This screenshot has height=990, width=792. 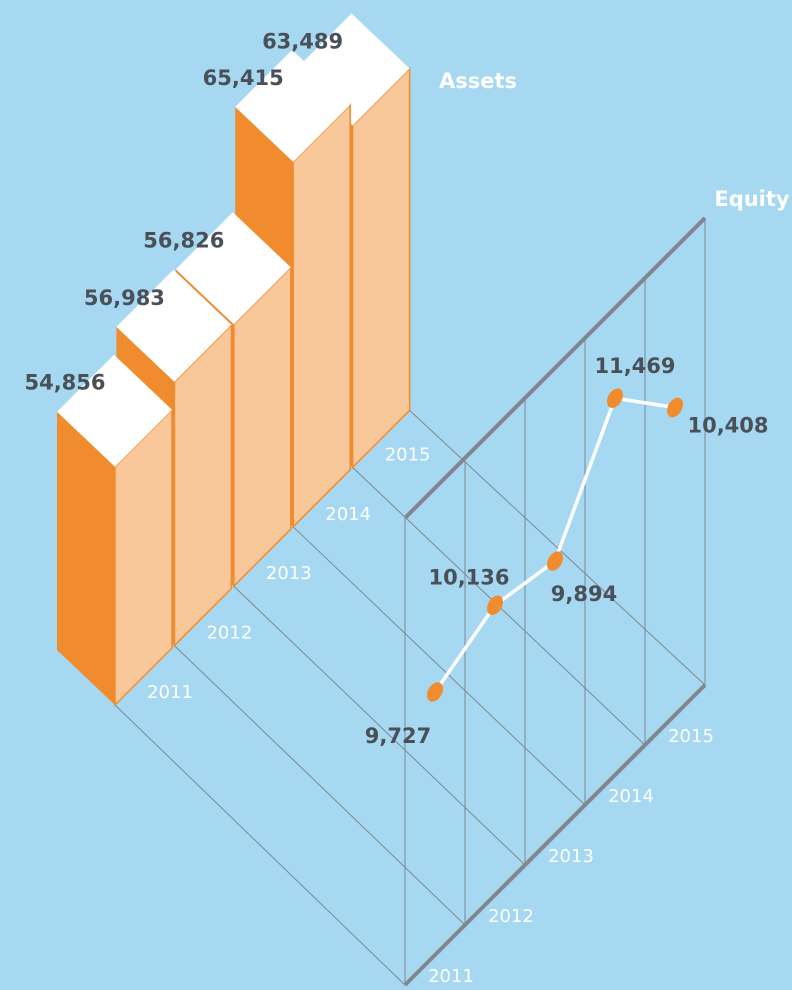 I want to click on value-label: 56,983, so click(x=124, y=298).